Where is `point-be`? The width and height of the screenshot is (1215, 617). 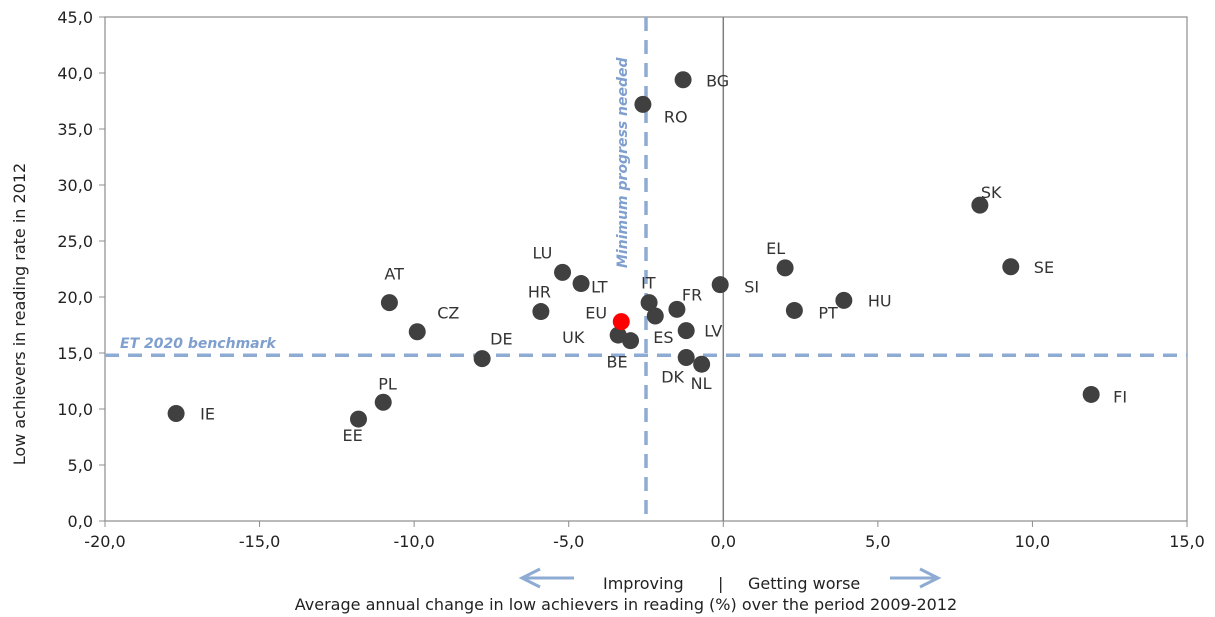
point-be is located at coordinates (631, 341).